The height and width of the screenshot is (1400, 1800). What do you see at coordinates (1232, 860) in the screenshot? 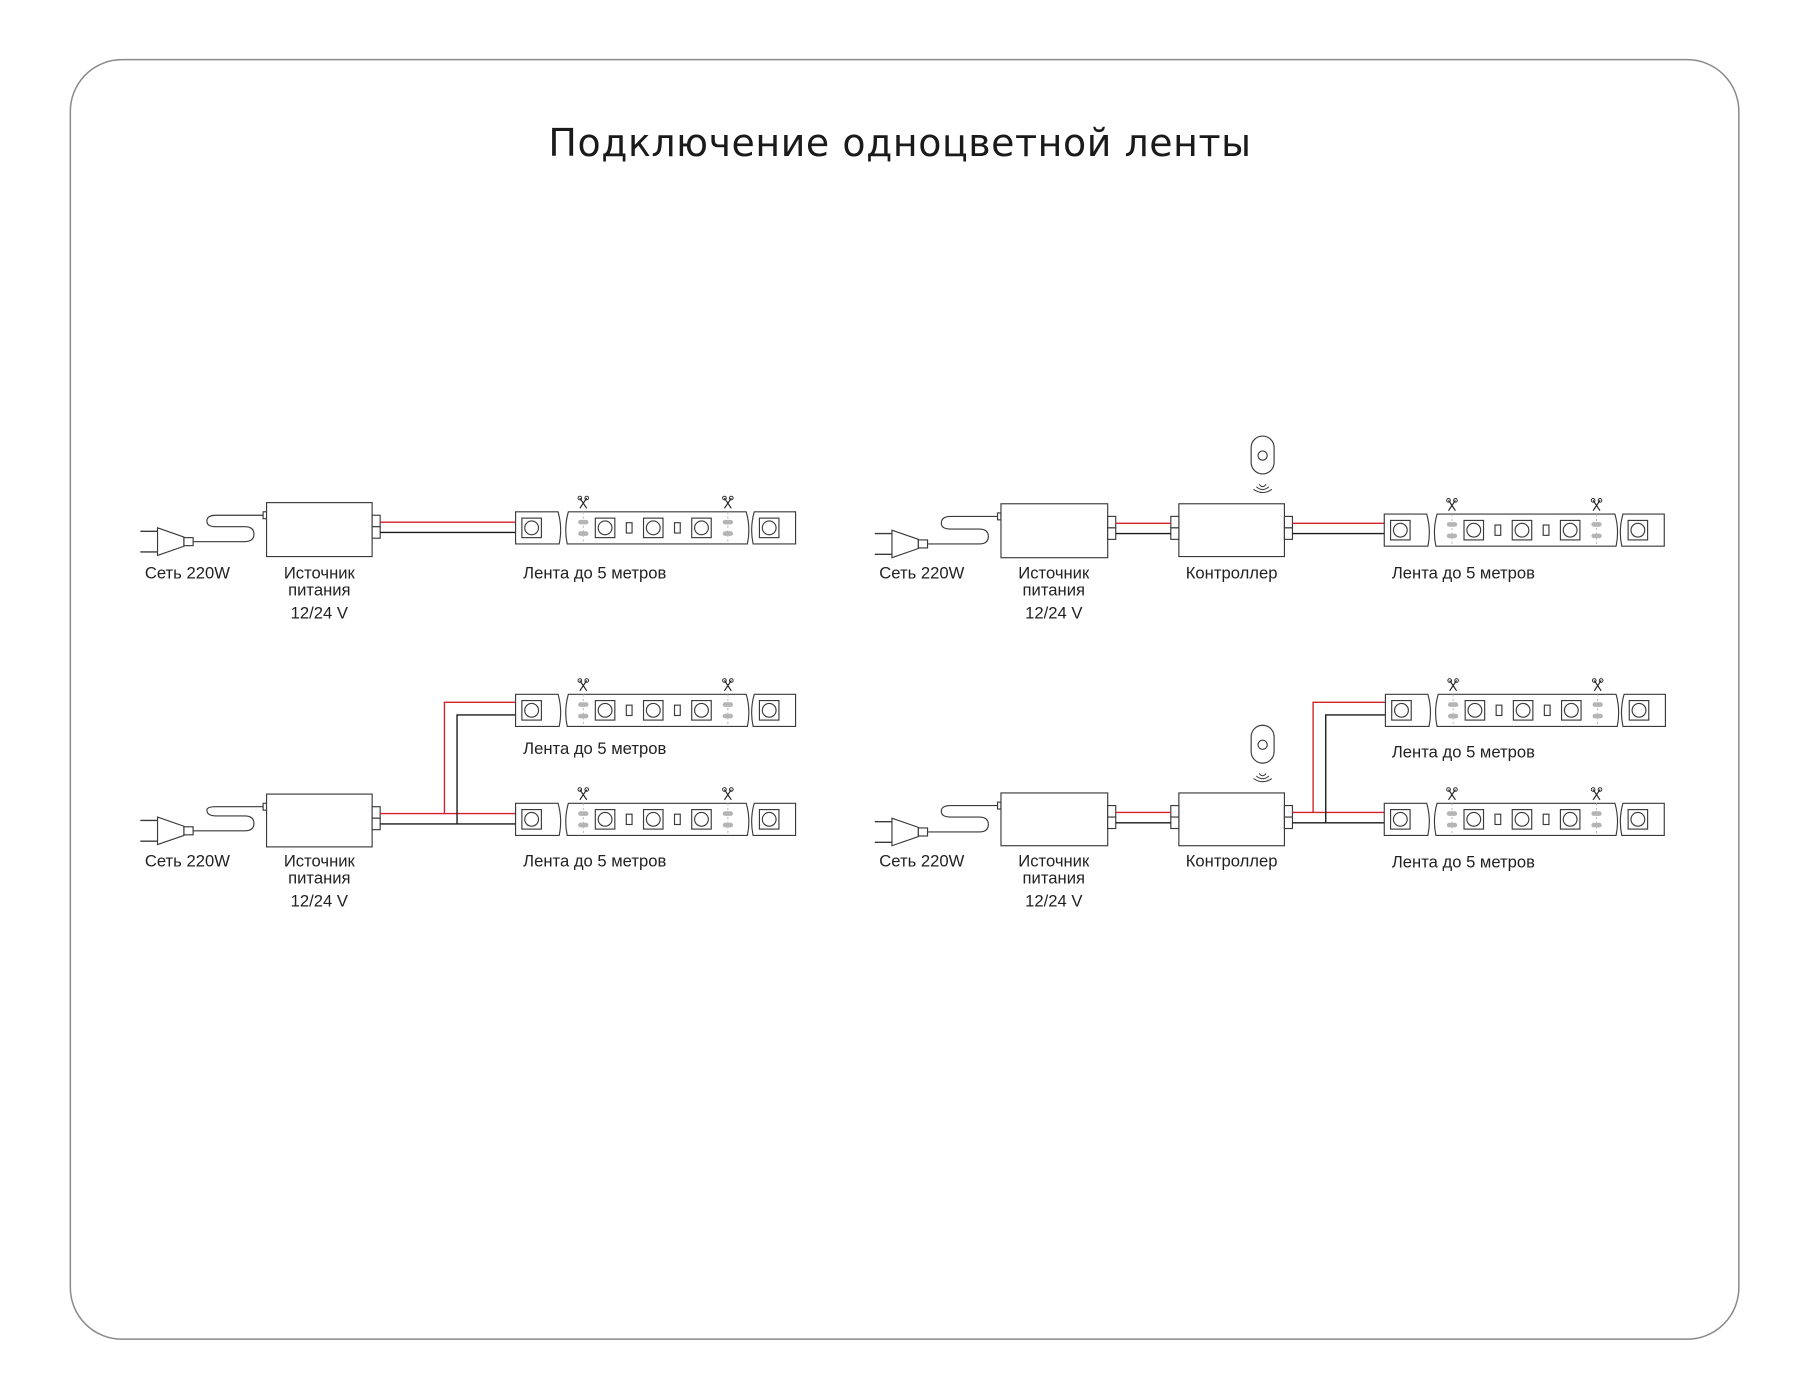
I see `controller-label: Контроллер` at bounding box center [1232, 860].